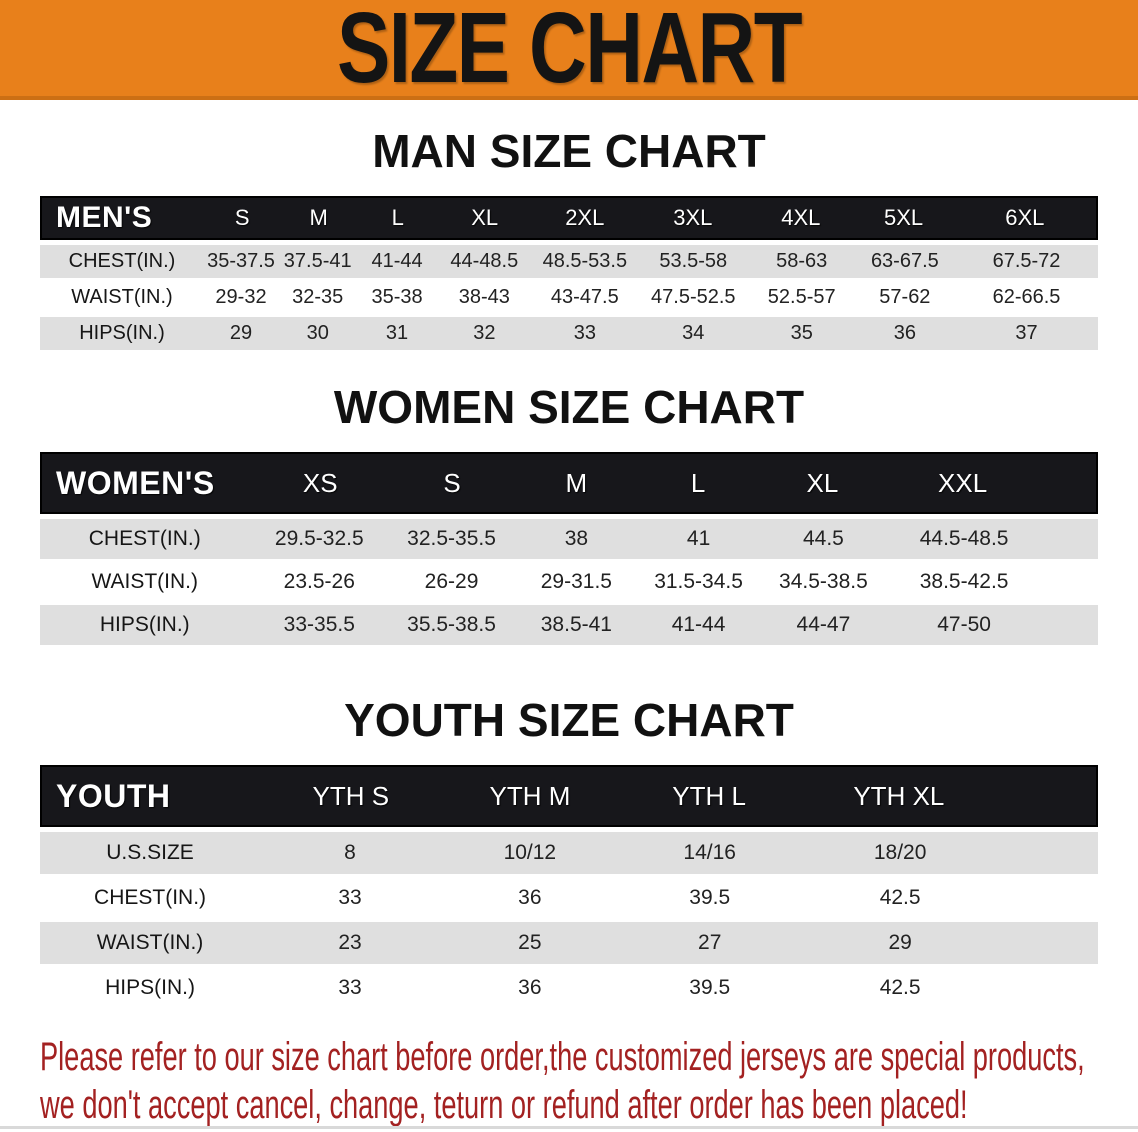 This screenshot has height=1132, width=1138. I want to click on size-value-cell: 34, so click(693, 333).